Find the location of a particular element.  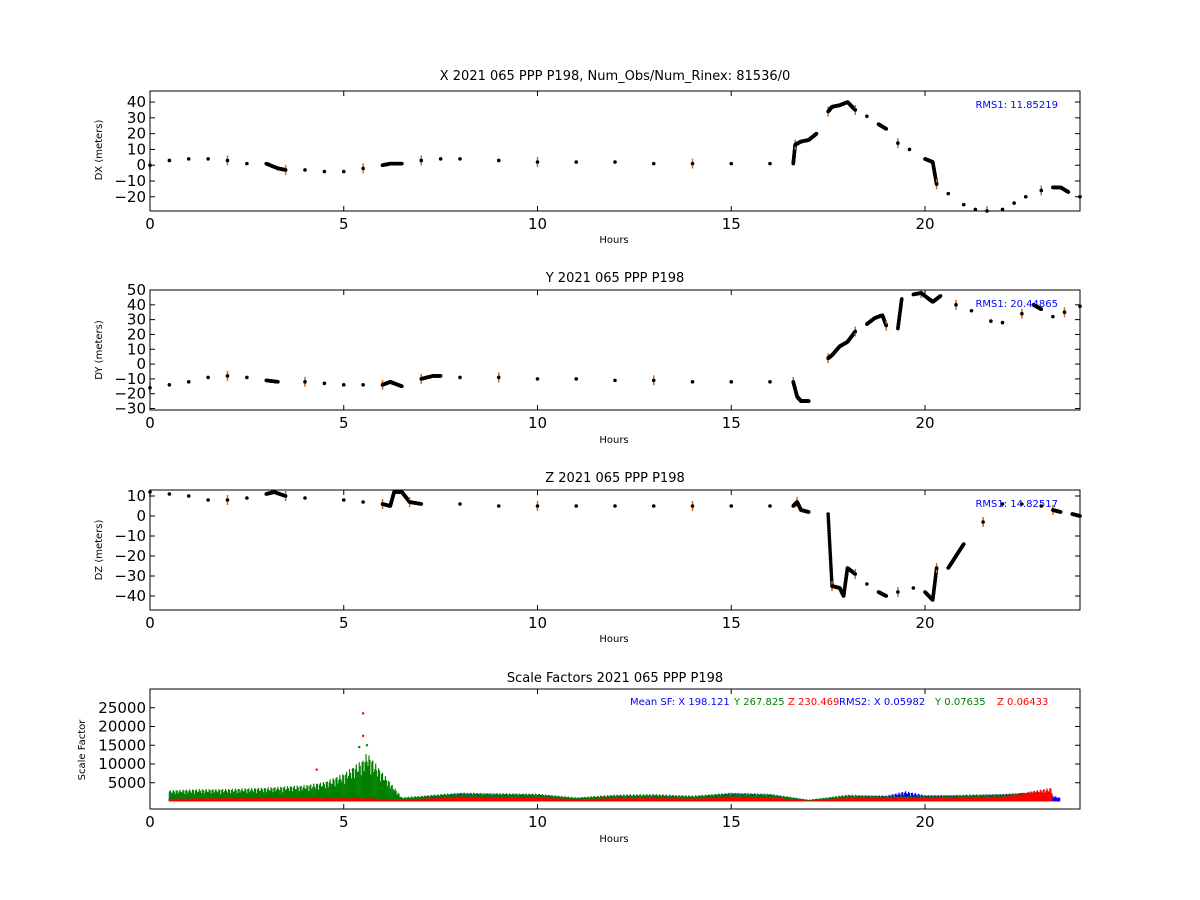

panel-dy-title: Y 2021 065 PPP P198 is located at coordinates (615, 278).